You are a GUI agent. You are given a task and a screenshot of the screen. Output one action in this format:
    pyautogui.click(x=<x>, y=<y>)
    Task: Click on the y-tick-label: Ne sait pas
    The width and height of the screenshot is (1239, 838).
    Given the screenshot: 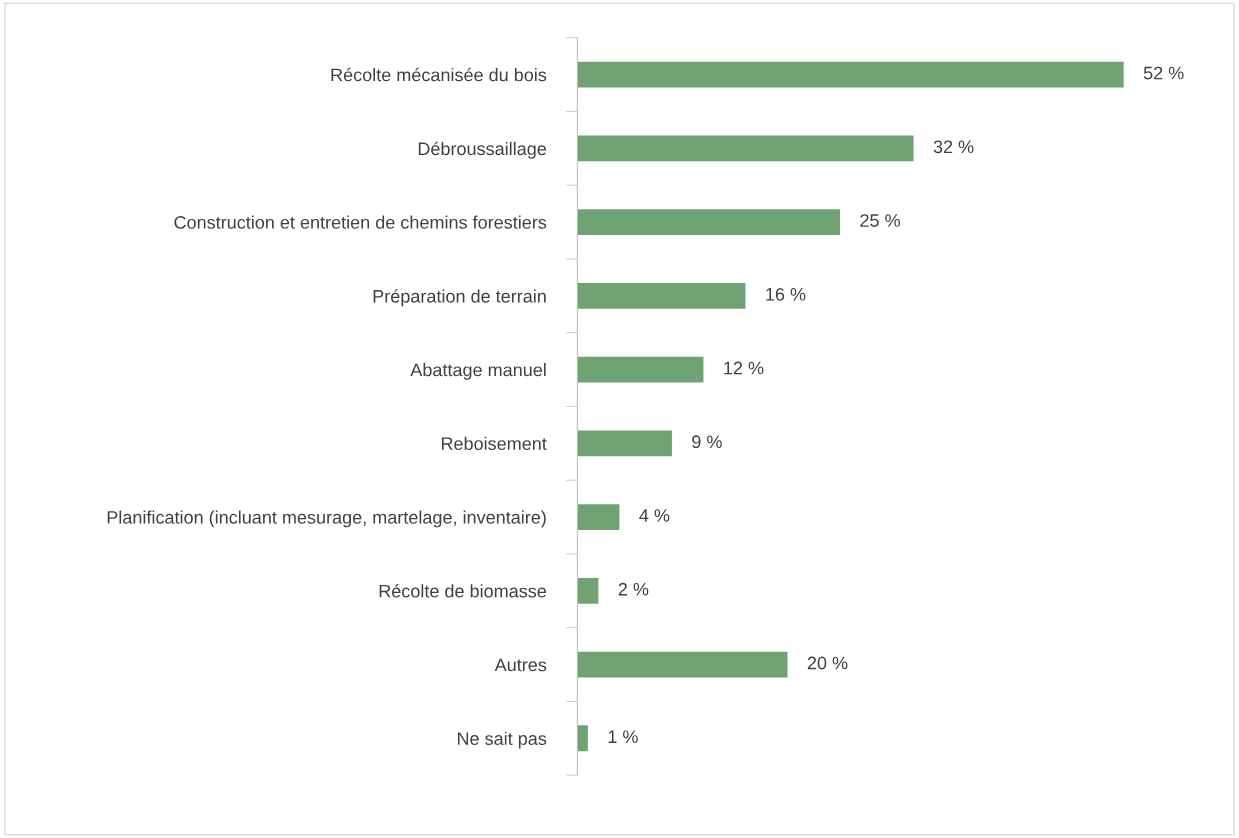 What is the action you would take?
    pyautogui.click(x=502, y=740)
    